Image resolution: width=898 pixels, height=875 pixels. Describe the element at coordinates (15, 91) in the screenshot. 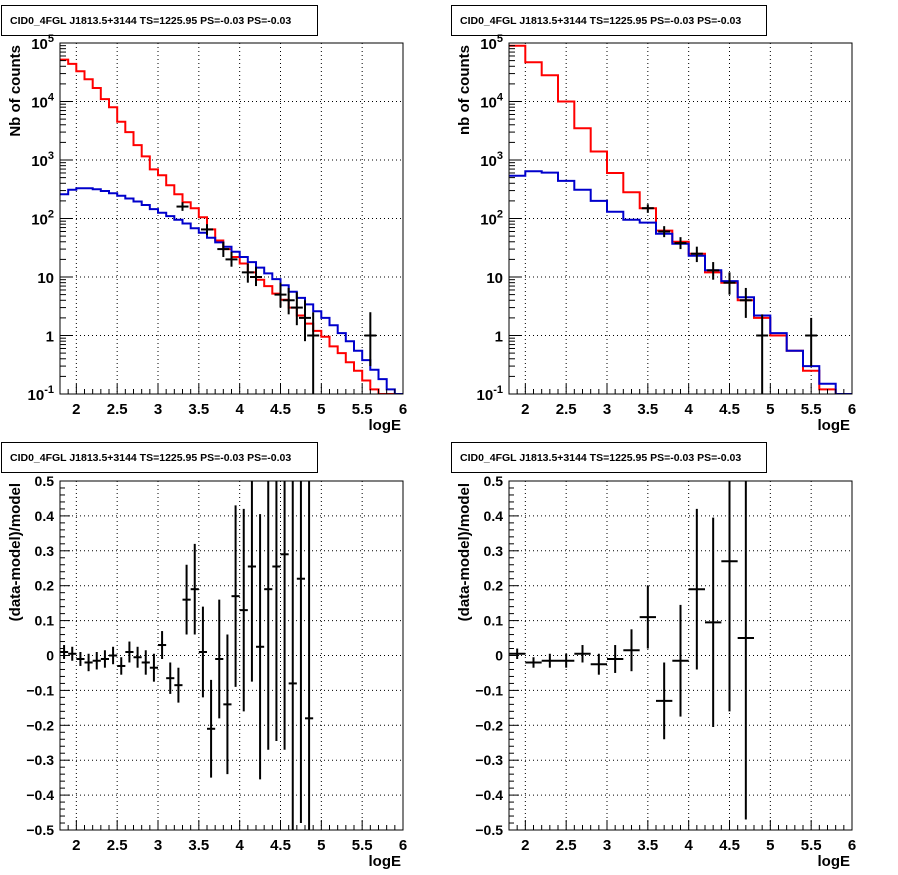

I see `y-axis-label: Nb of counts` at that location.